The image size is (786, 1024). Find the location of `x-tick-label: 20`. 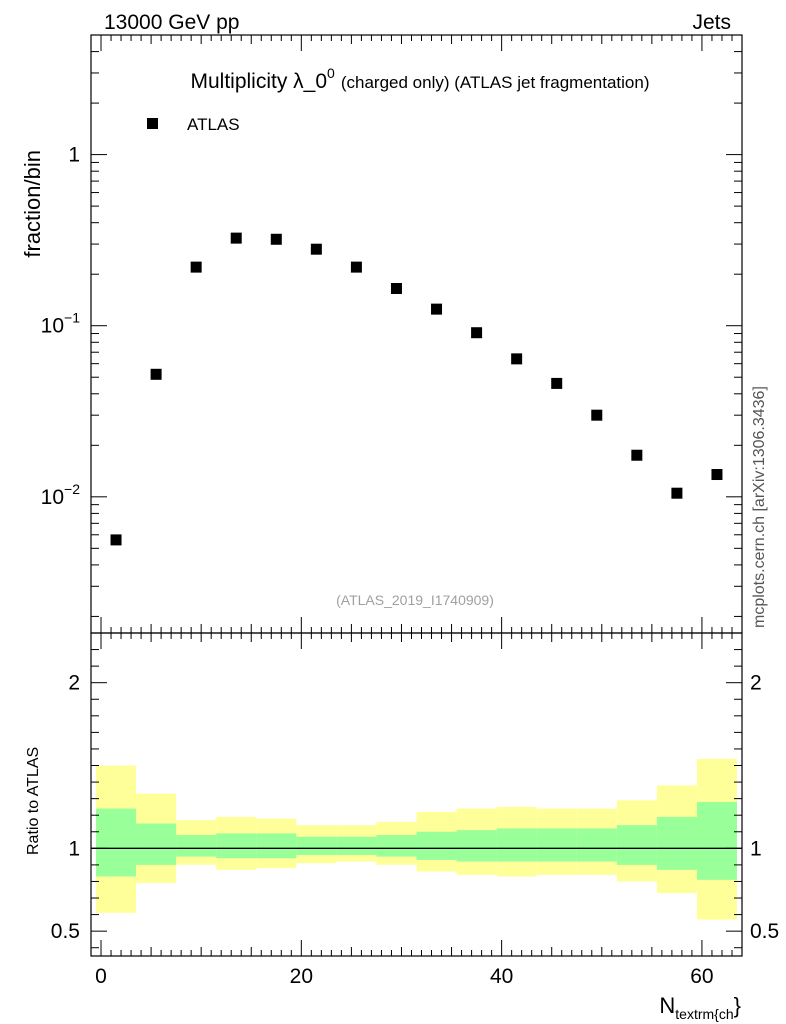

x-tick-label: 20 is located at coordinates (301, 976).